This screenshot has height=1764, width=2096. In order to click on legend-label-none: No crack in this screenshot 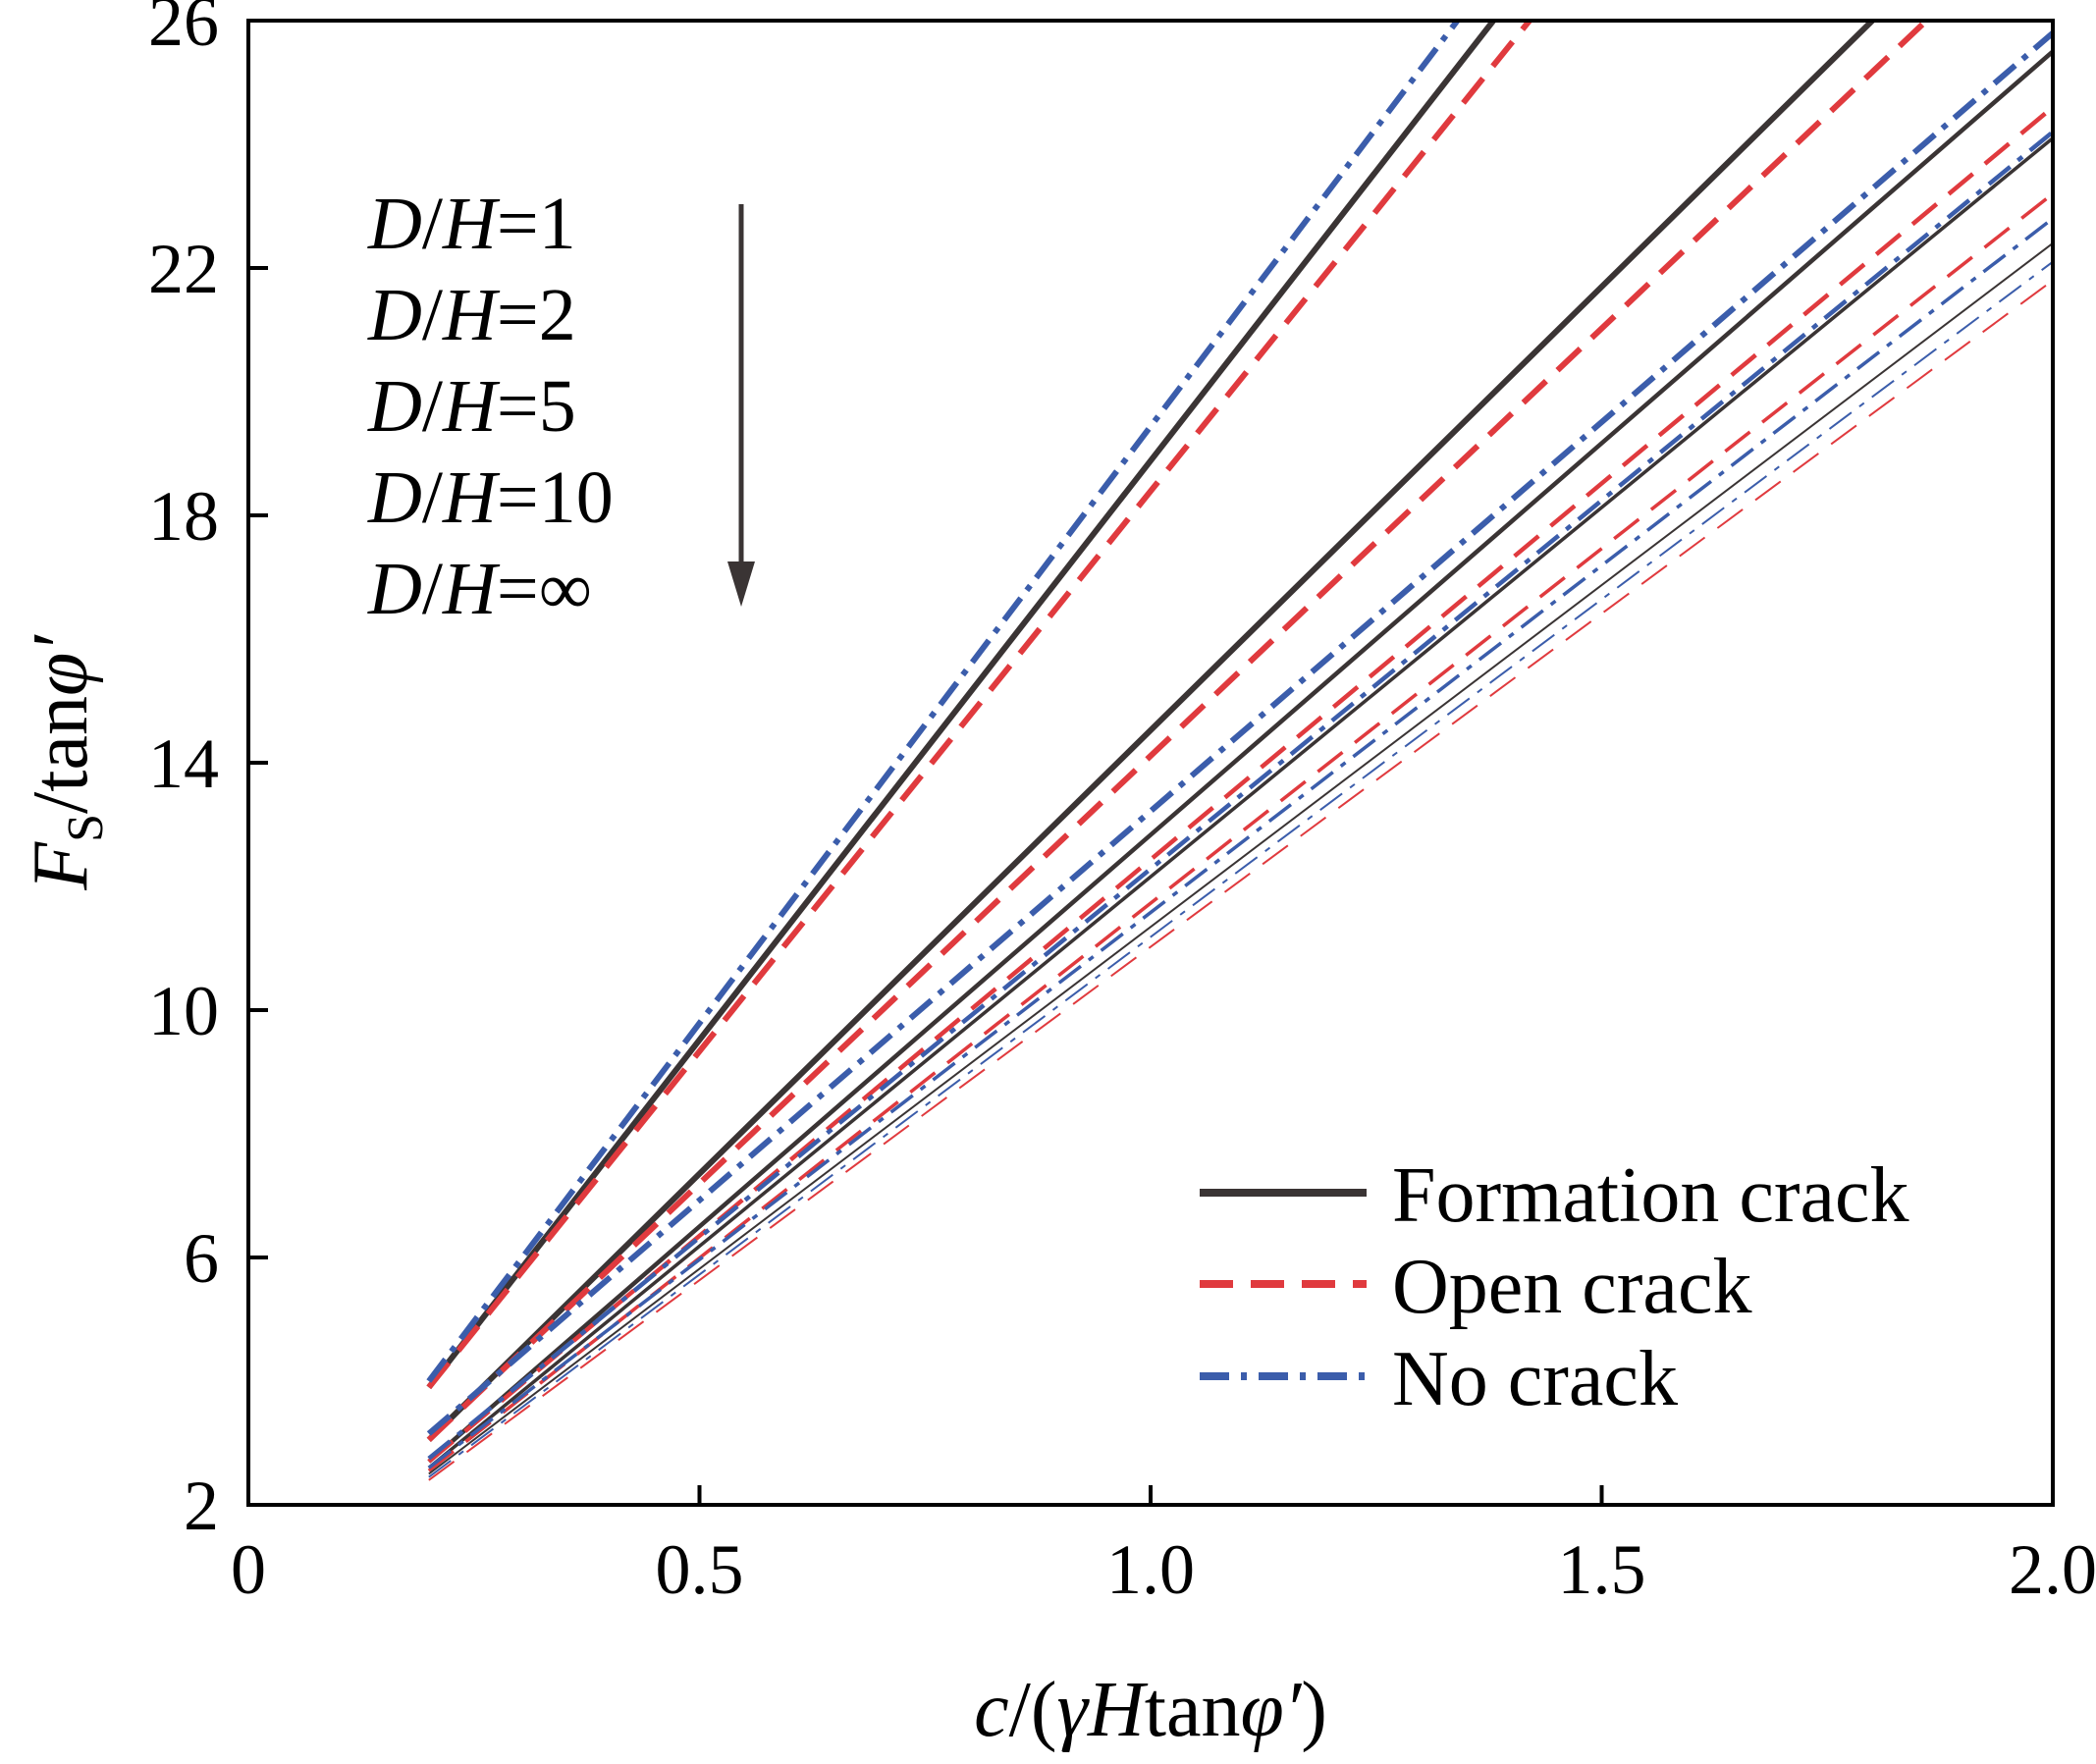, I will do `click(1535, 1379)`.